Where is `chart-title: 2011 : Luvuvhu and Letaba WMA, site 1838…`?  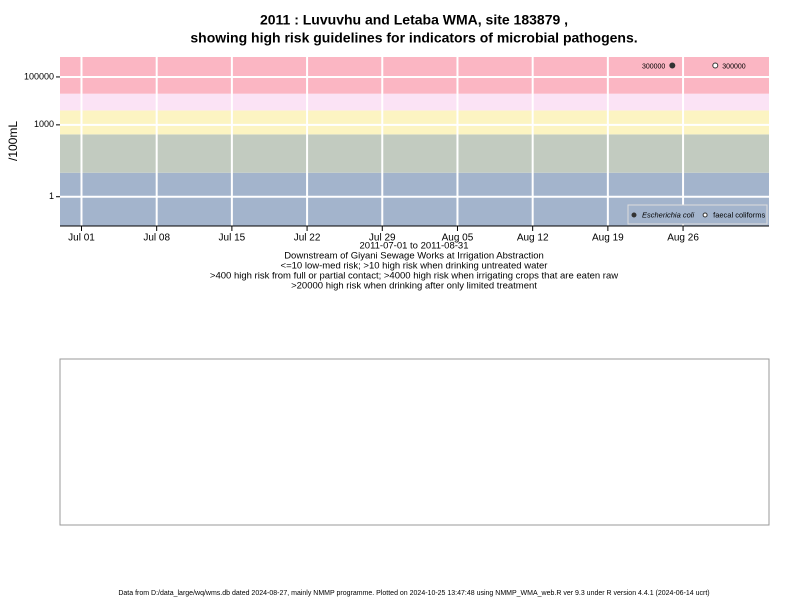
chart-title: 2011 : Luvuvhu and Letaba WMA, site 1838… is located at coordinates (414, 20).